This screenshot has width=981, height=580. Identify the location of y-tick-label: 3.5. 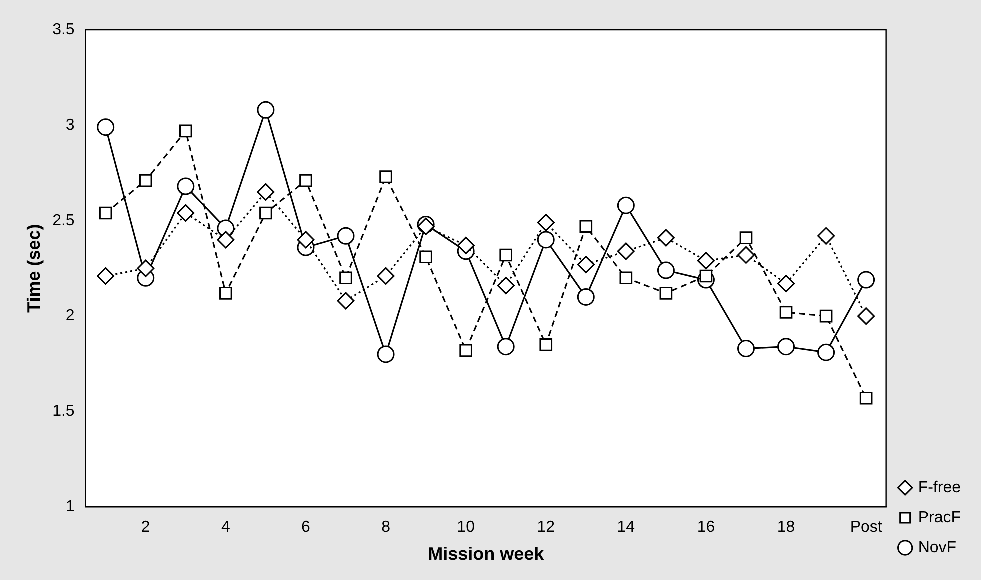
(63, 29).